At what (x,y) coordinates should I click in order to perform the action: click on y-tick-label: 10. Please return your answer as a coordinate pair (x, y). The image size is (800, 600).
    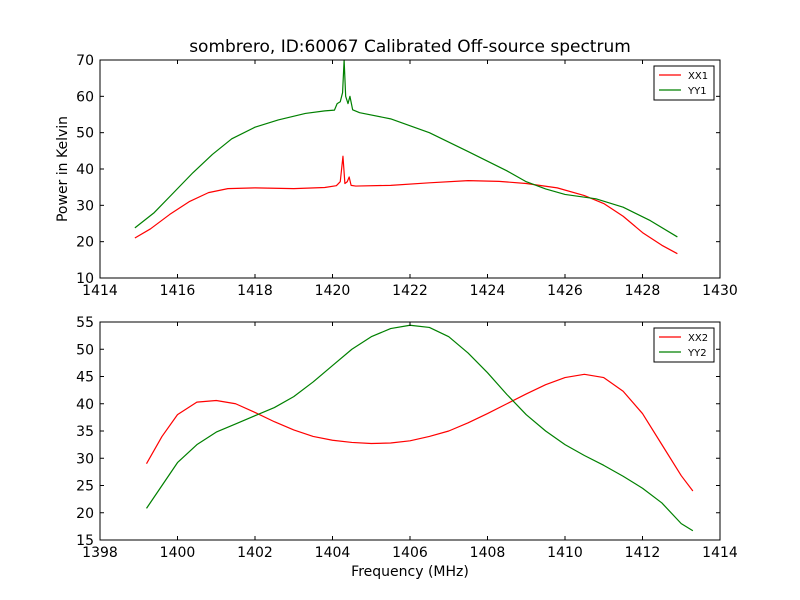
    Looking at the image, I should click on (85, 279).